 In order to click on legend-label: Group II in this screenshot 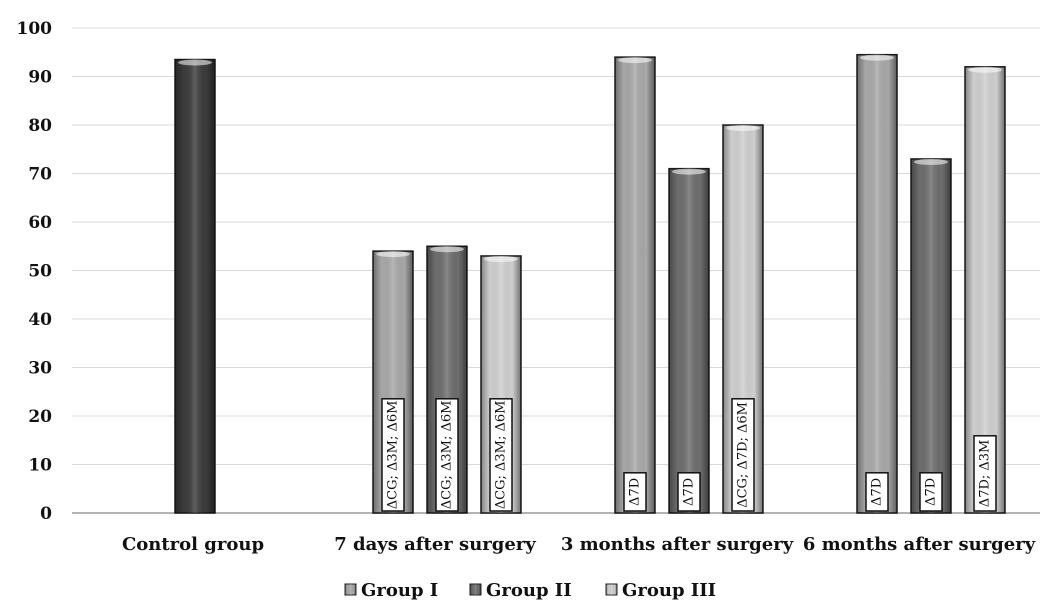, I will do `click(529, 590)`.